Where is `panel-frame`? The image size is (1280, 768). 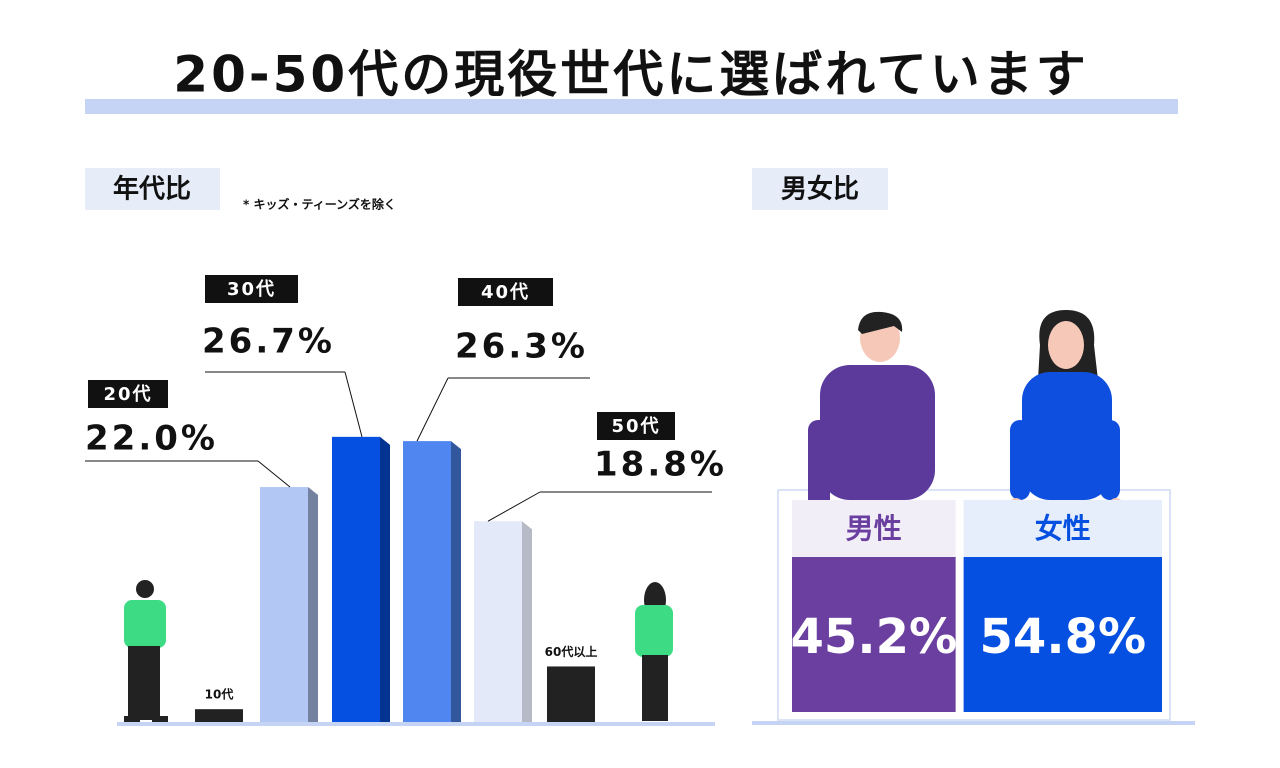 panel-frame is located at coordinates (974, 605).